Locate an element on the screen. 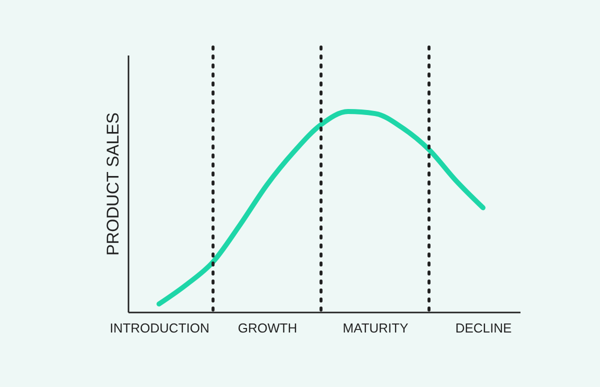  x-tick-label: DECLINE is located at coordinates (483, 328).